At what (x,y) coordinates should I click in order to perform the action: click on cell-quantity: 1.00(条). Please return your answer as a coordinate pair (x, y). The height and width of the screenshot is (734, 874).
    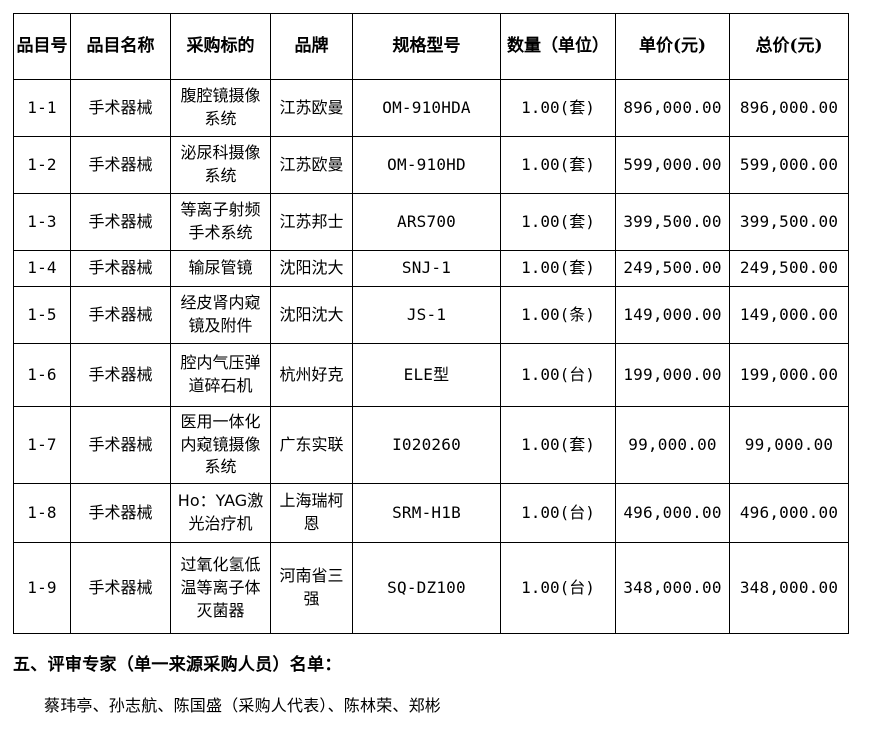
    Looking at the image, I should click on (558, 315).